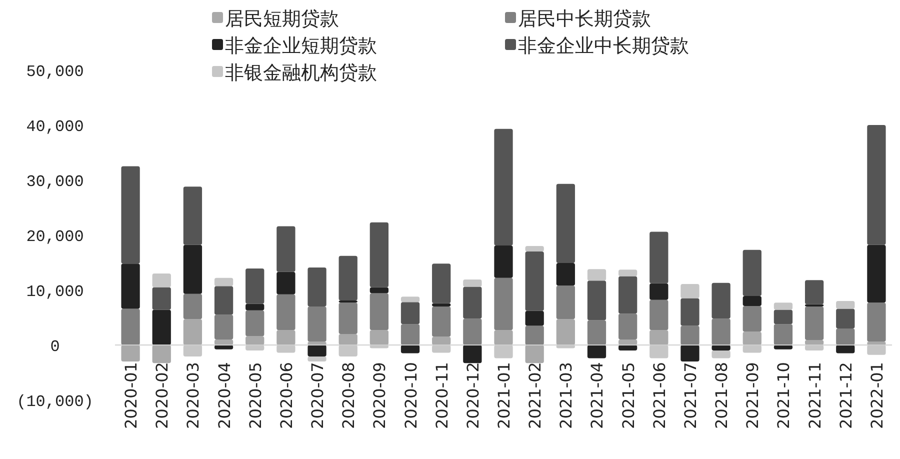 Image resolution: width=900 pixels, height=459 pixels. I want to click on x-tick-label: 2021-03, so click(566, 395).